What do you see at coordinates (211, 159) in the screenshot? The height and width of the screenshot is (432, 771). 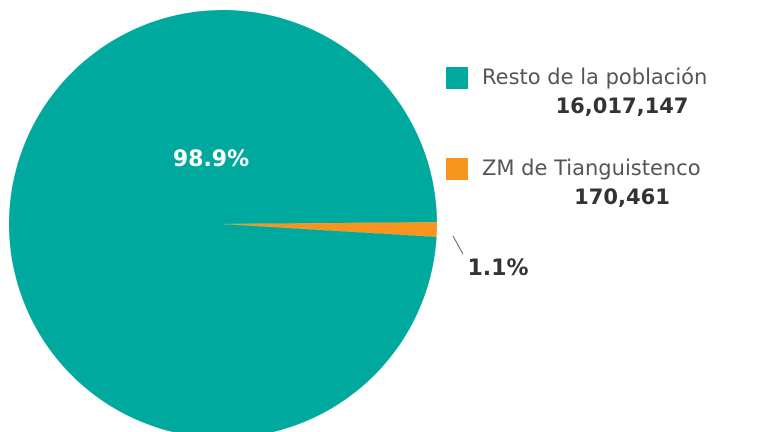 I see `slice-label: 98.9%` at bounding box center [211, 159].